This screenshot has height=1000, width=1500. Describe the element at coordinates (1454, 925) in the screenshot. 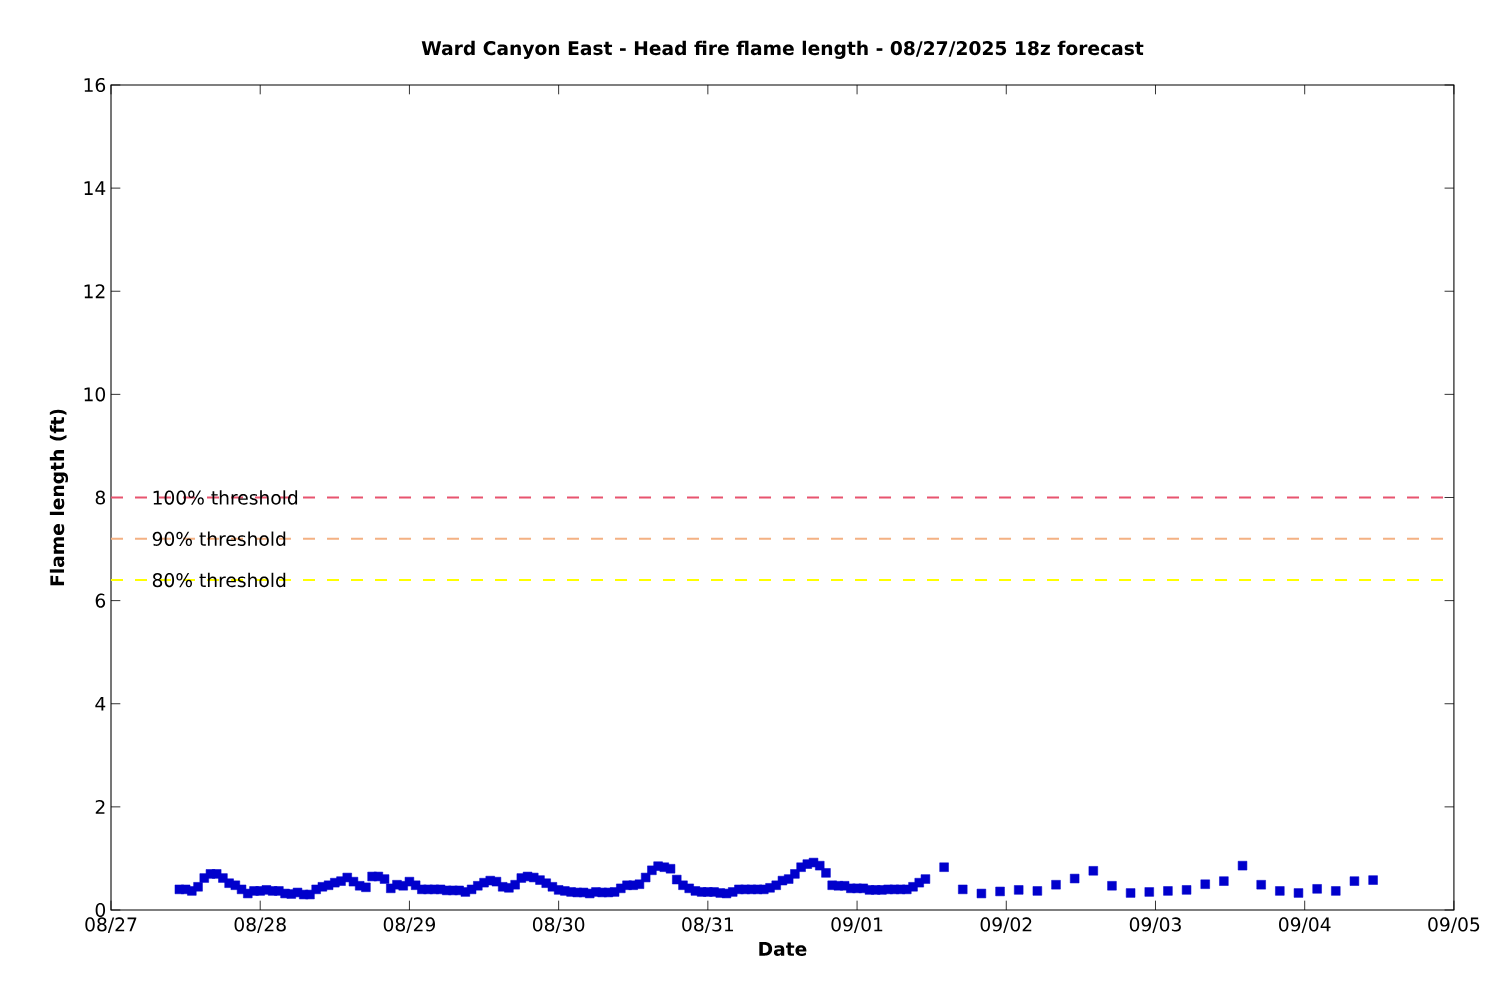

I see `x-tick-label: 09/05` at that location.